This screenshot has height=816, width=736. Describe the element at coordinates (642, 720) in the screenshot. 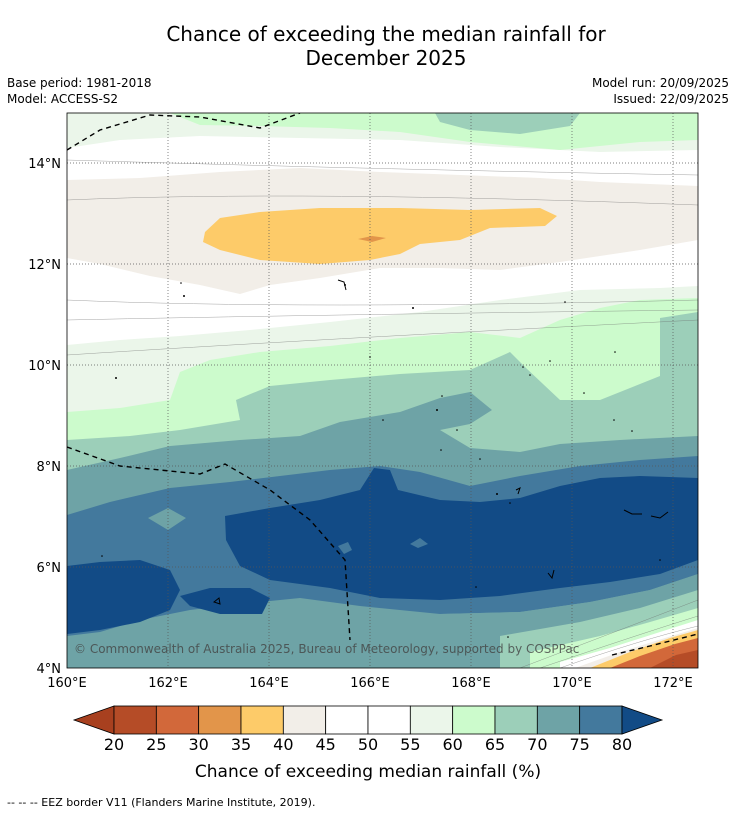

I see `colorbar-extend-high` at that location.